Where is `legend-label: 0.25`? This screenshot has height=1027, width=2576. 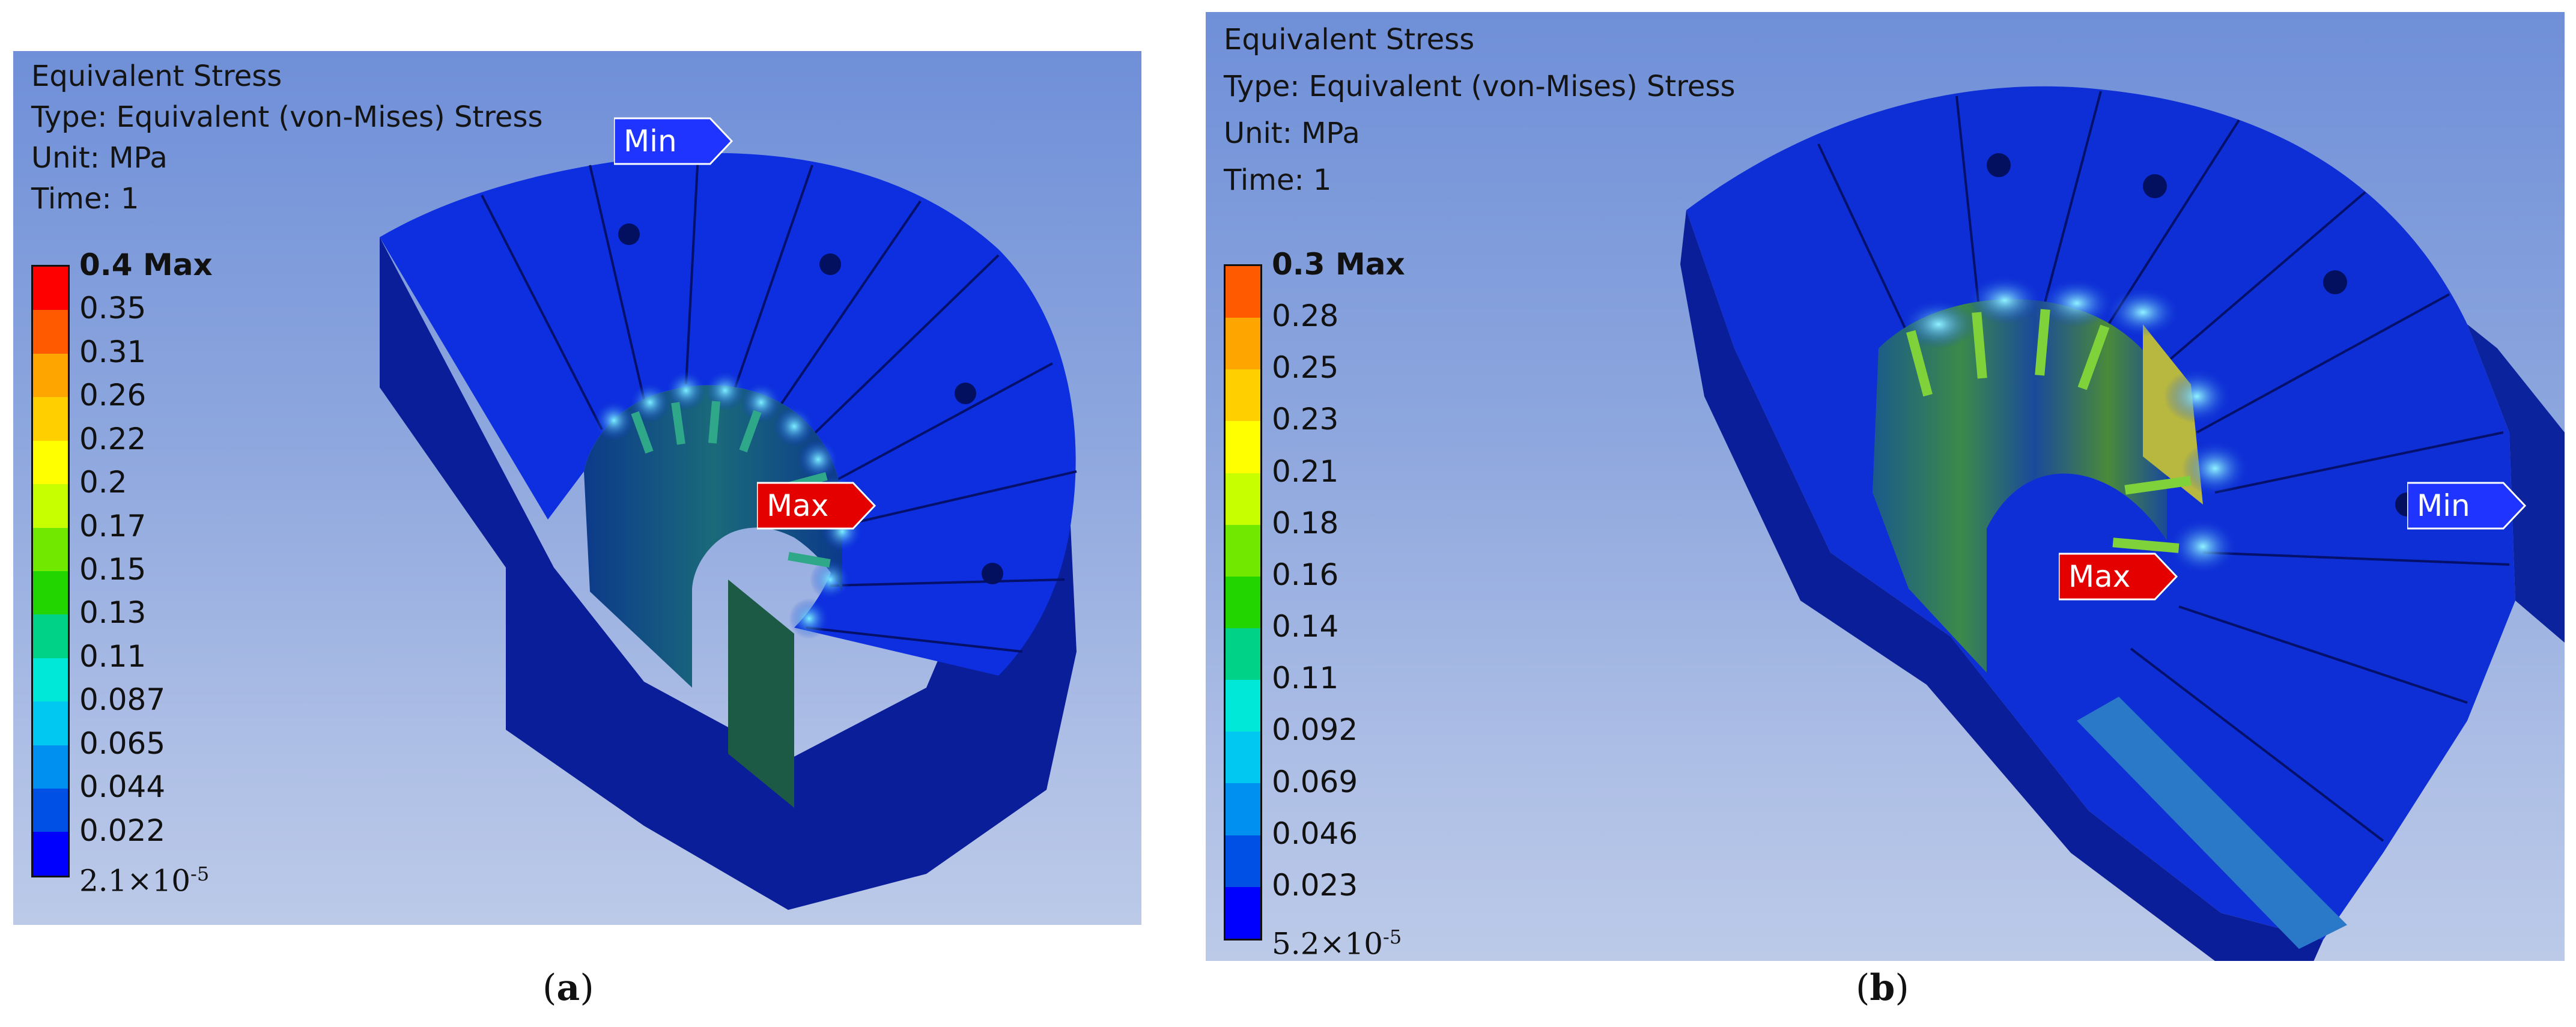
legend-label: 0.25 is located at coordinates (1305, 368).